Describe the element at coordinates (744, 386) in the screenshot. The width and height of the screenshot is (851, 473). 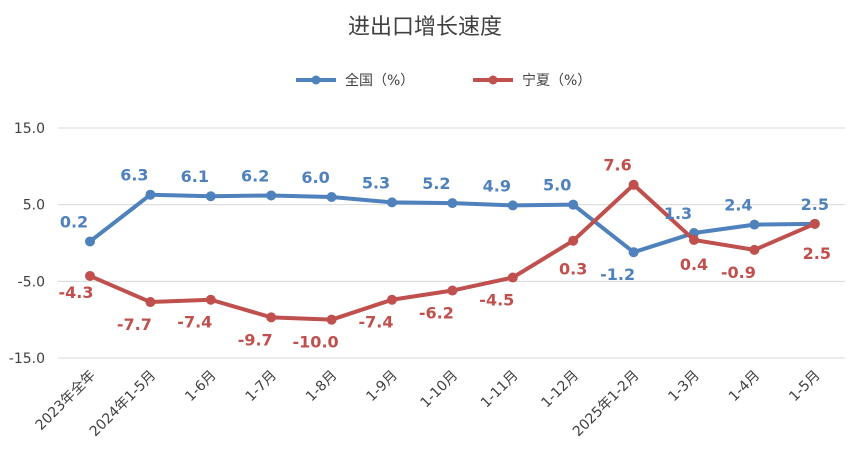
I see `x-tick-label: 1-4月` at that location.